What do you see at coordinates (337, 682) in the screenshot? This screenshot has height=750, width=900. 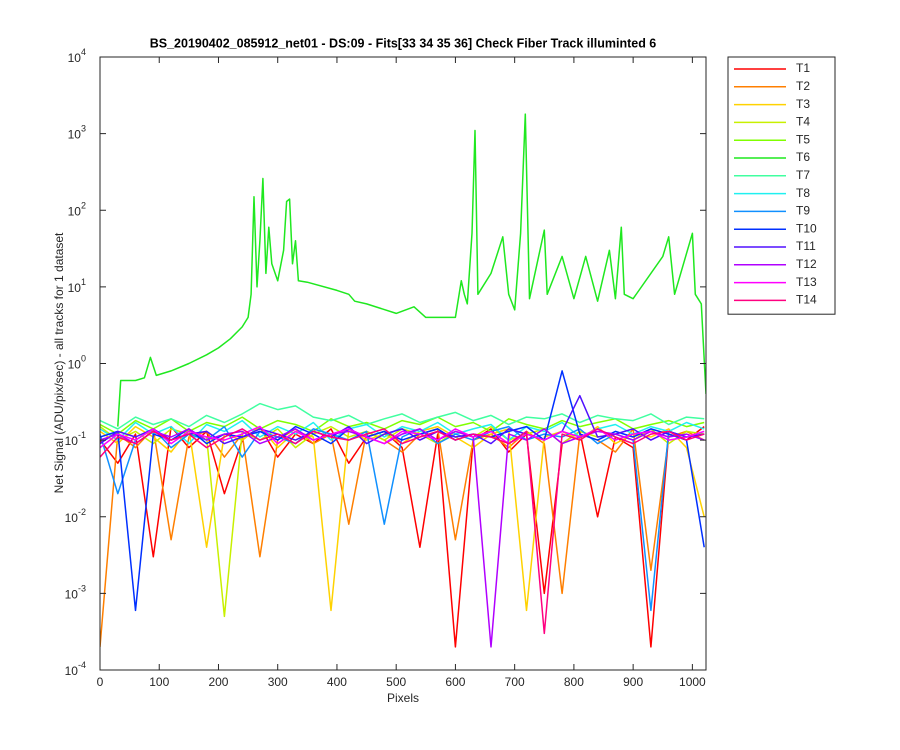 I see `x-tick-label: 400` at bounding box center [337, 682].